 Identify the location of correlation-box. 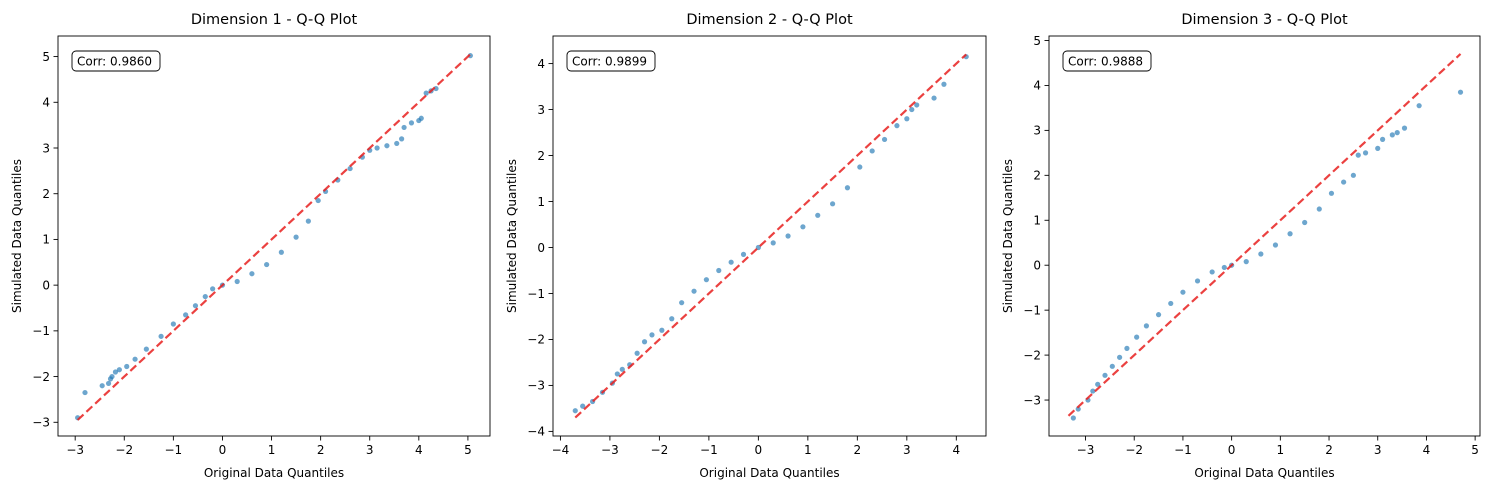
(1107, 61).